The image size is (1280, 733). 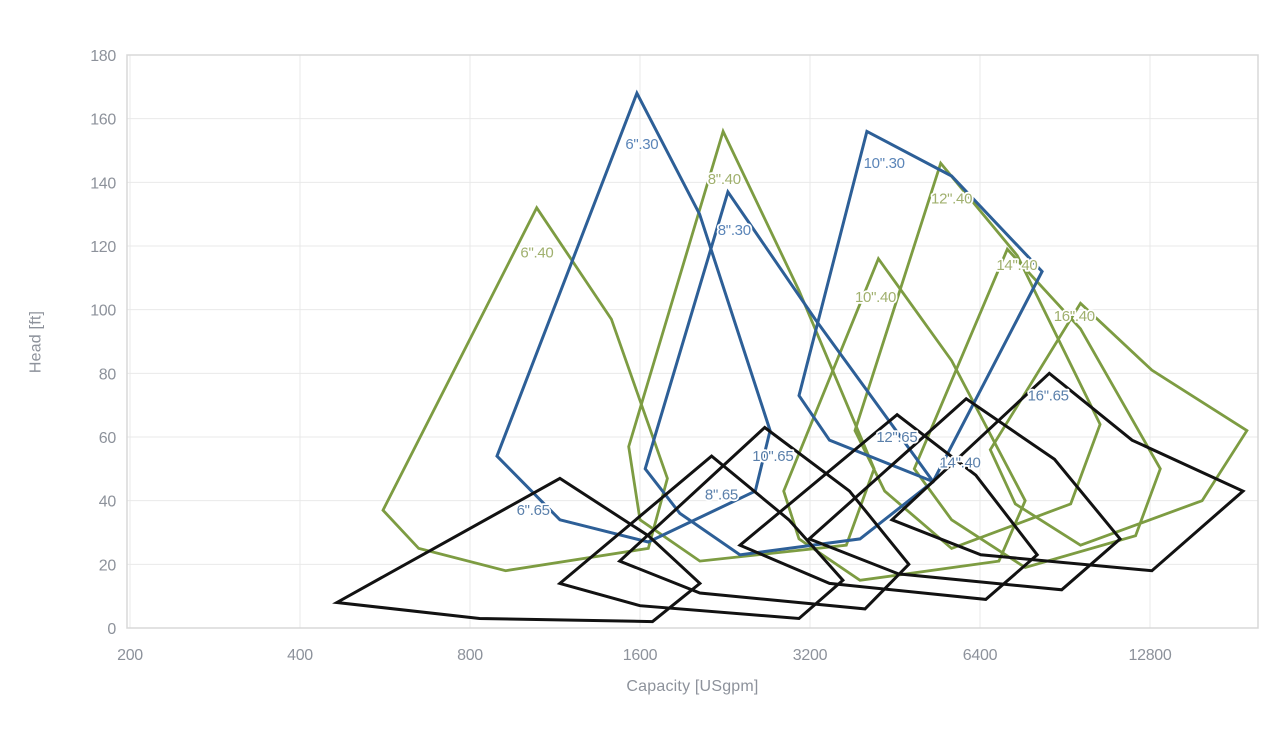 I want to click on series-label-6-30: 6".30, so click(x=641, y=144).